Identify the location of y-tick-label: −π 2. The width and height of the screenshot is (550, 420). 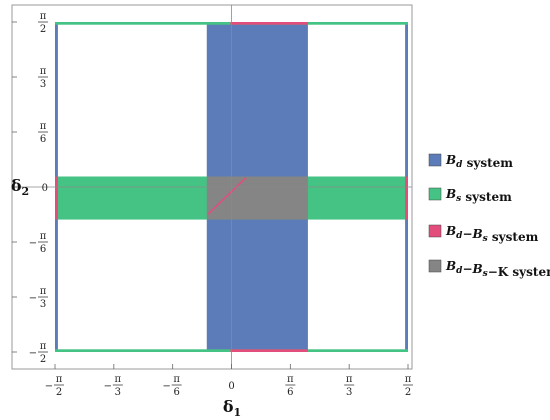
(38, 353).